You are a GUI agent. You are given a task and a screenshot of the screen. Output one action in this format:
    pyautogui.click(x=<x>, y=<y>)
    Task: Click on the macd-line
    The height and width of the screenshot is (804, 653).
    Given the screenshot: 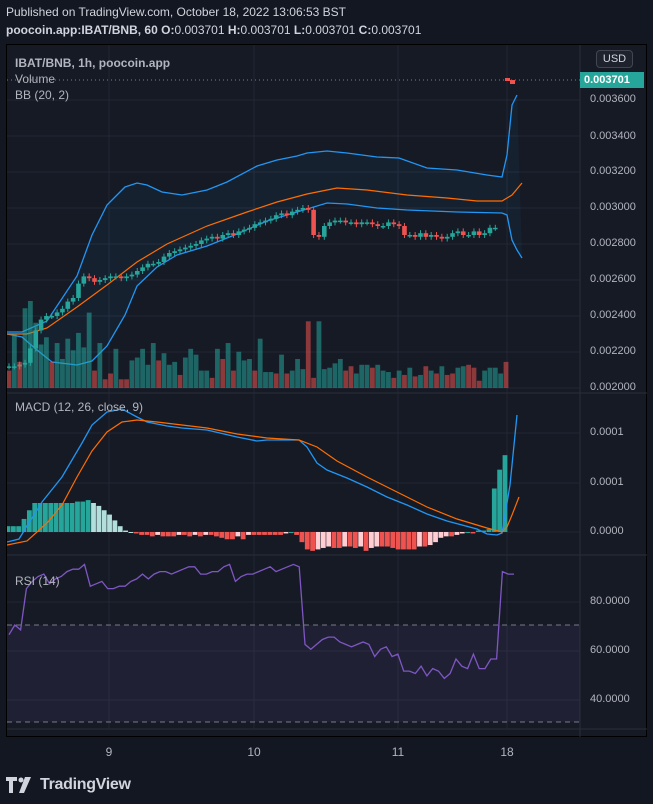 What is the action you would take?
    pyautogui.click(x=262, y=475)
    